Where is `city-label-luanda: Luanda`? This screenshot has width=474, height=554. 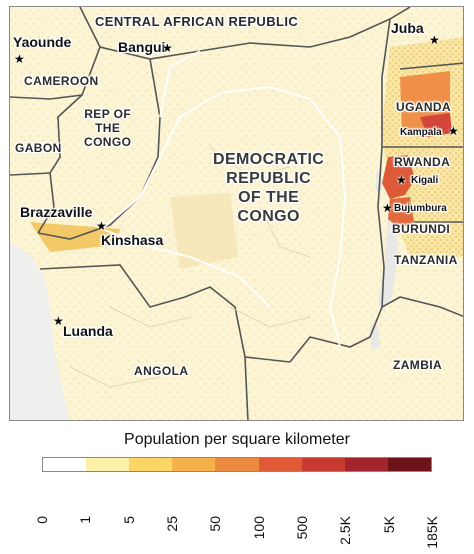
city-label-luanda: Luanda is located at coordinates (88, 331).